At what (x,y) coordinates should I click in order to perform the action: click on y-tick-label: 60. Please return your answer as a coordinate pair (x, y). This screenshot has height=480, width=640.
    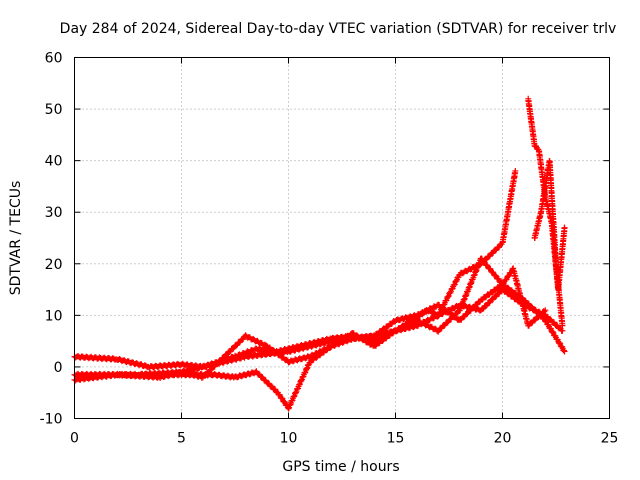
    Looking at the image, I should click on (54, 59).